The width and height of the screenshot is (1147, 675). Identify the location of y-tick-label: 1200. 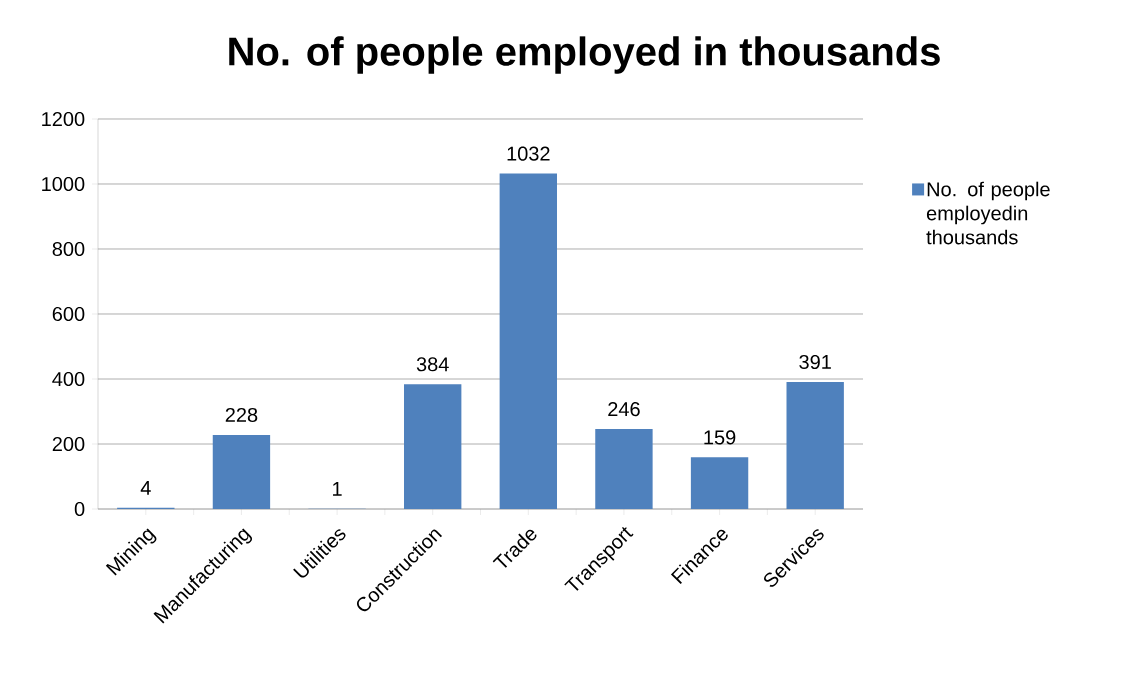
(63, 119).